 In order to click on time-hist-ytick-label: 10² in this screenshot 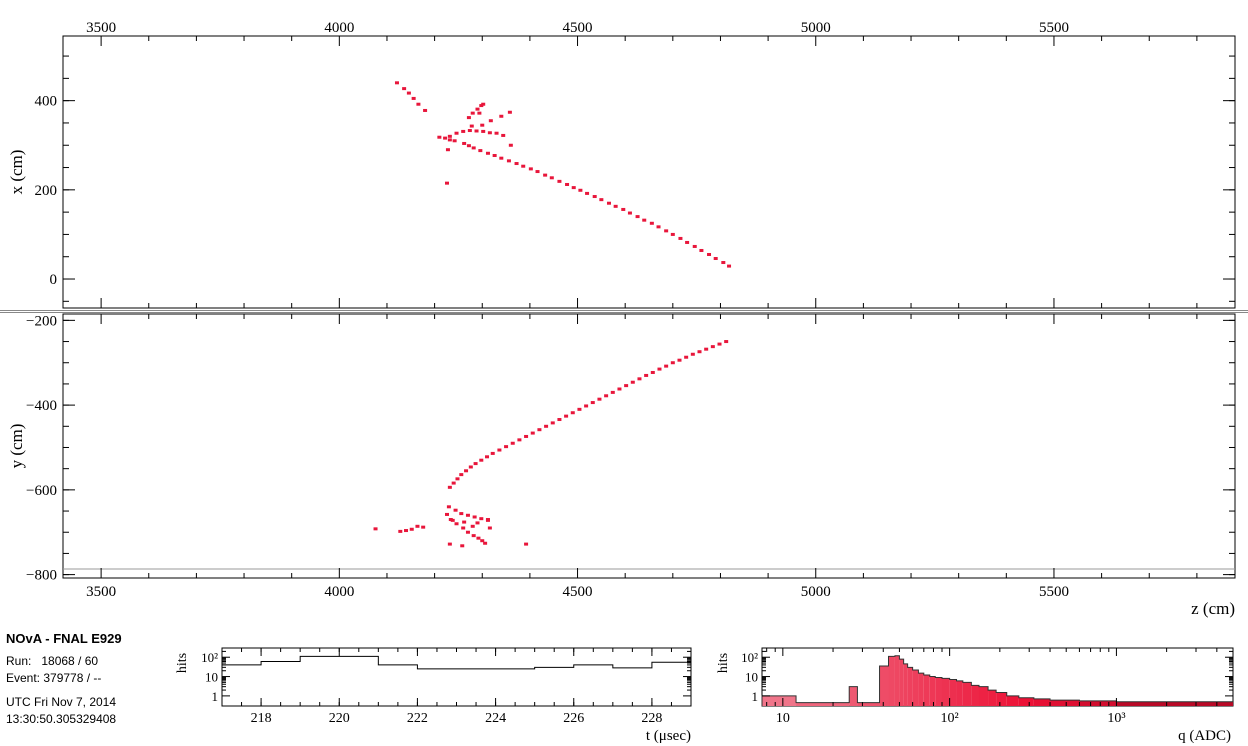, I will do `click(209, 657)`.